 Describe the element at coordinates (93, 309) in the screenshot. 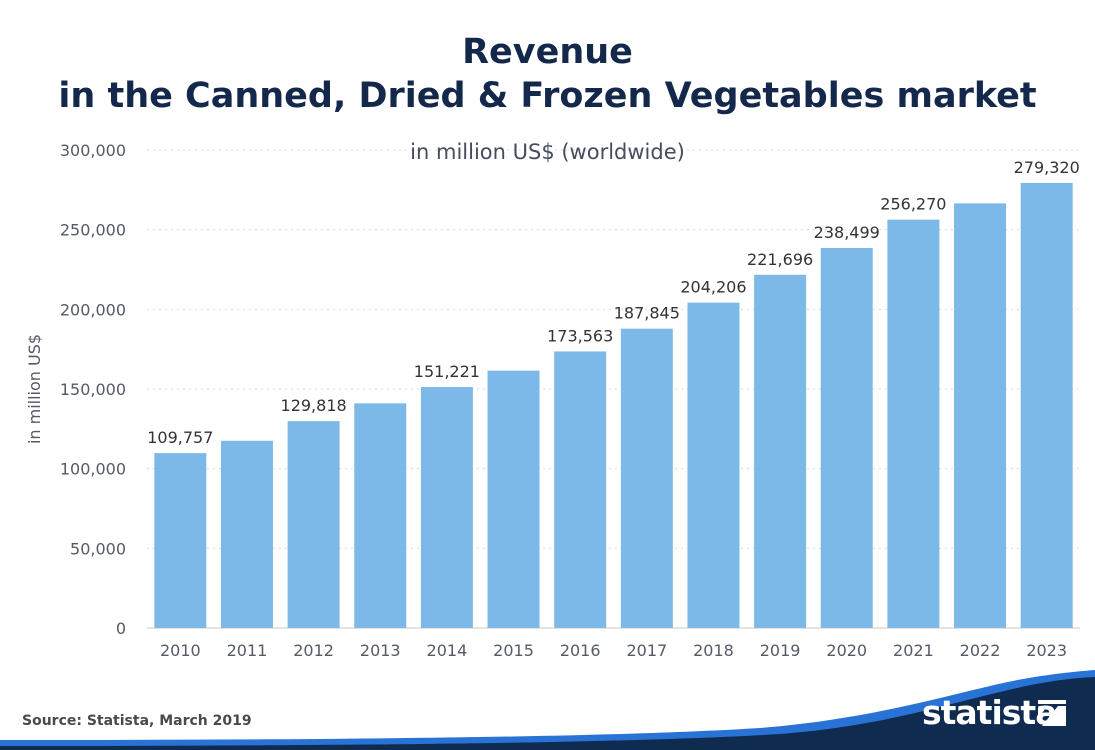

I see `y-tick-label: 200,000` at that location.